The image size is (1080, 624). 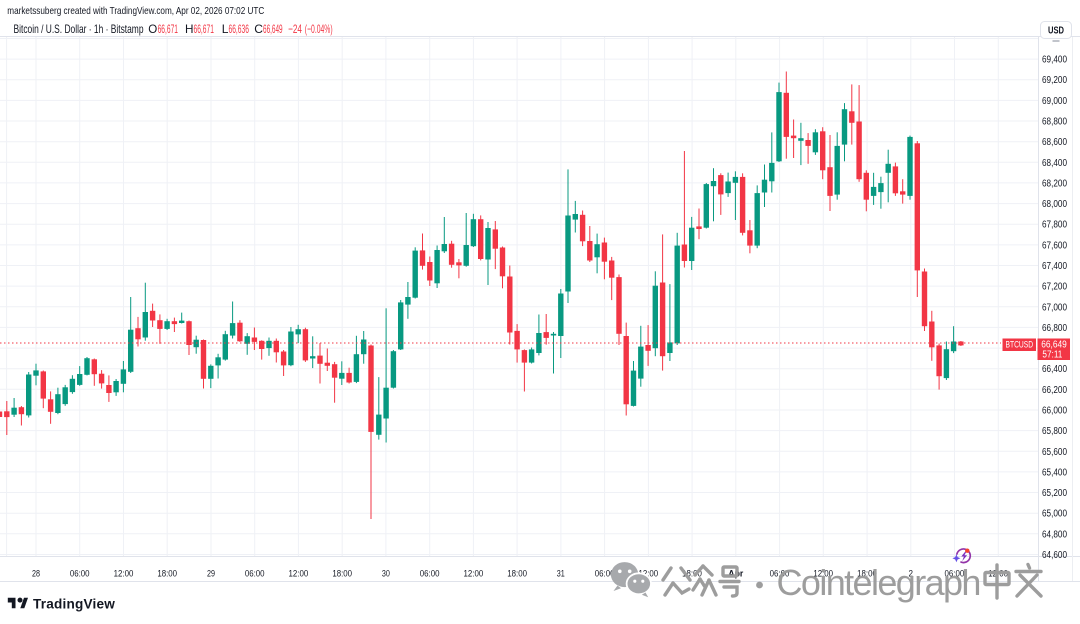 I want to click on svg-text: 66,800, so click(x=1054, y=328).